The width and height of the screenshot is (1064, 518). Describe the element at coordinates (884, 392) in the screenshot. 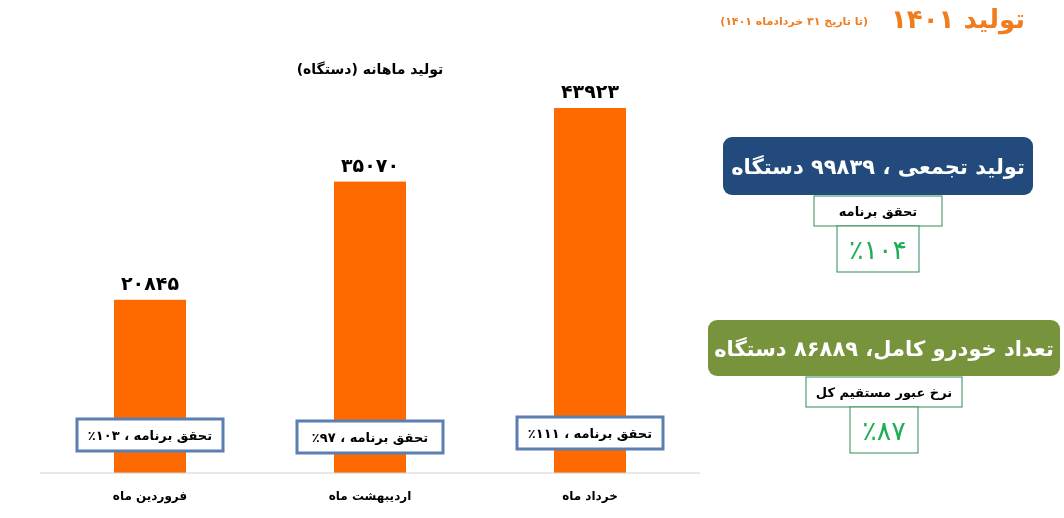

I see `text: نرخ عبور مستقیم کل` at that location.